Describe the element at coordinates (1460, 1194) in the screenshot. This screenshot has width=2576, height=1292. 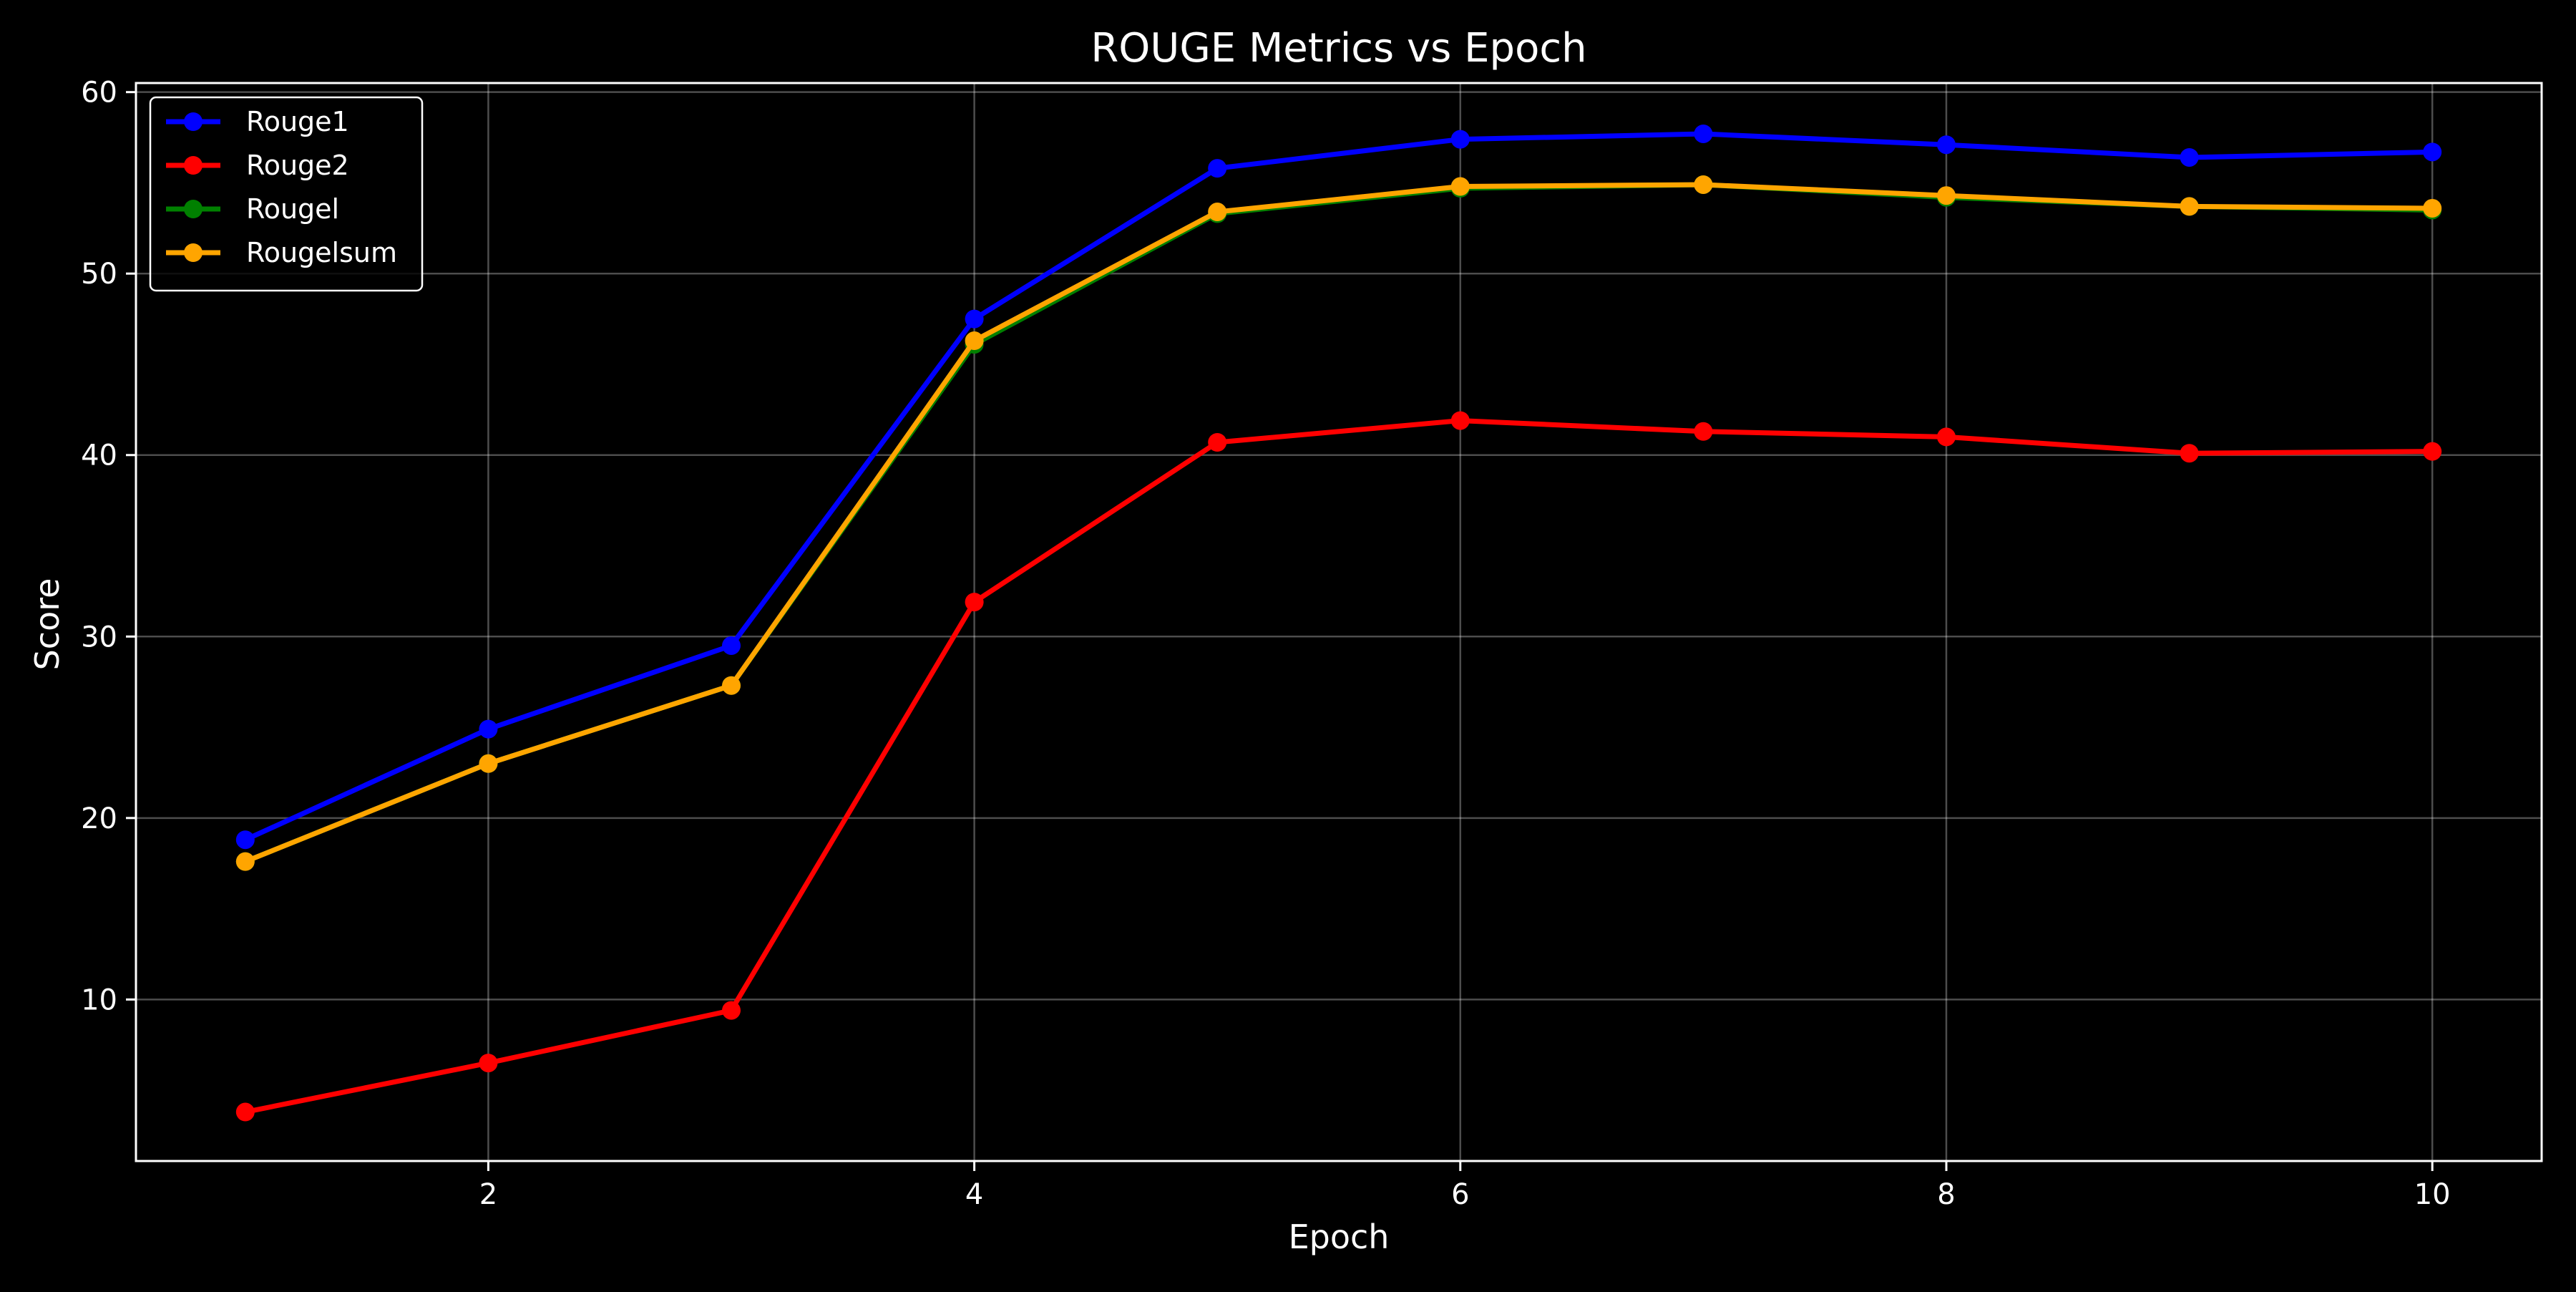
I see `x-tick-label: 6` at that location.